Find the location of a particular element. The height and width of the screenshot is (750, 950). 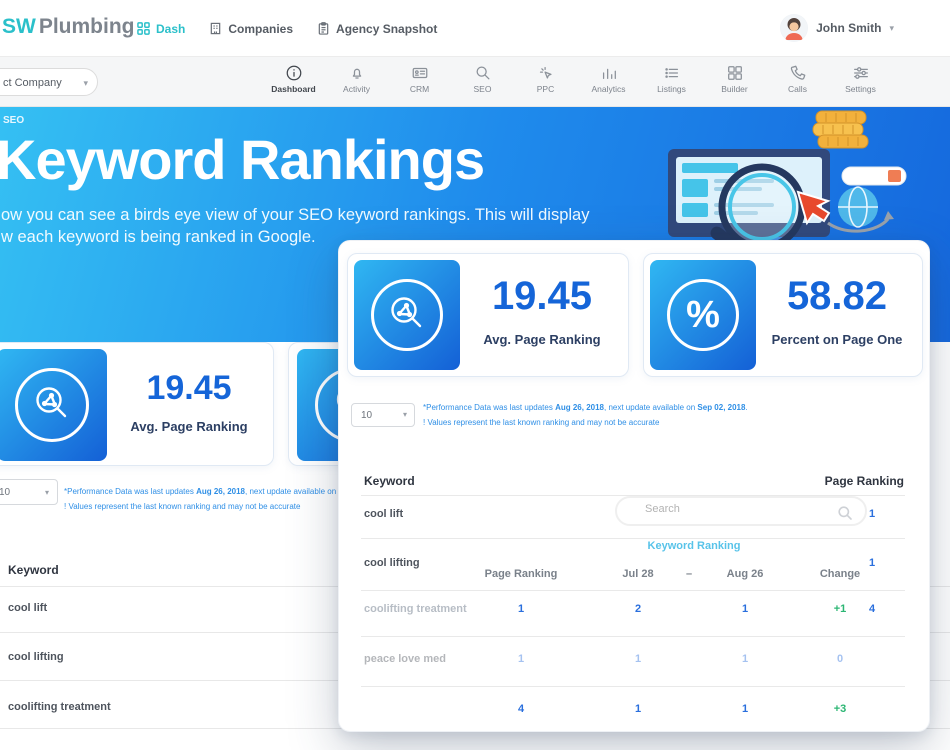

keyword-search is located at coordinates (741, 511).